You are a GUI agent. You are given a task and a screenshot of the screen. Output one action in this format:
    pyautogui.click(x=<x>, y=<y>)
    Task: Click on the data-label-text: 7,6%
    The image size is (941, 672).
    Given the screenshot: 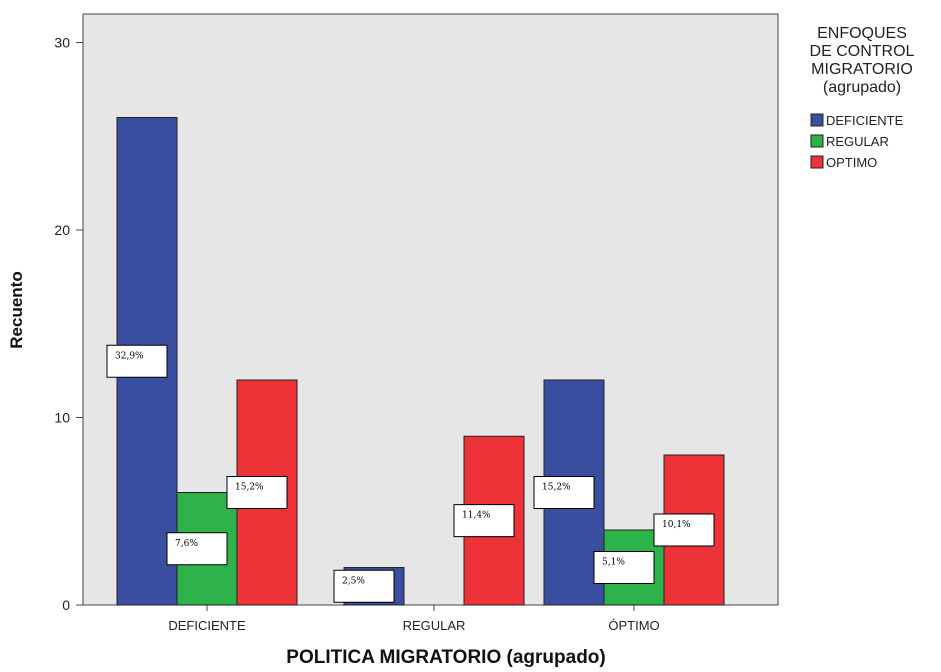 What is the action you would take?
    pyautogui.click(x=186, y=544)
    